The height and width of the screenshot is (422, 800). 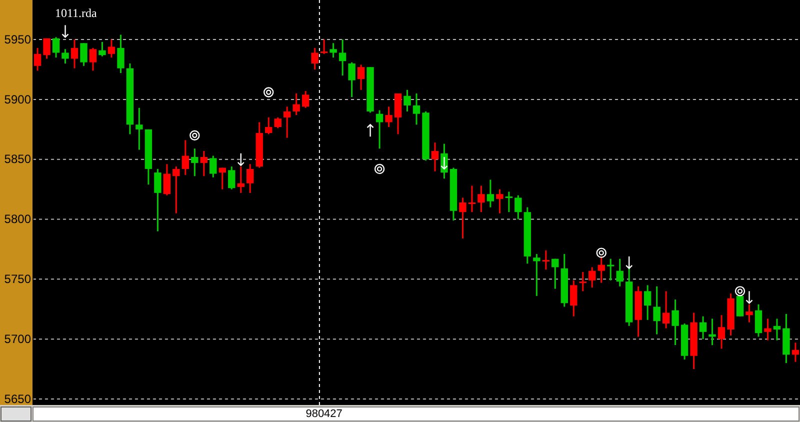 I want to click on y-tick-label: 5800, so click(x=18, y=219).